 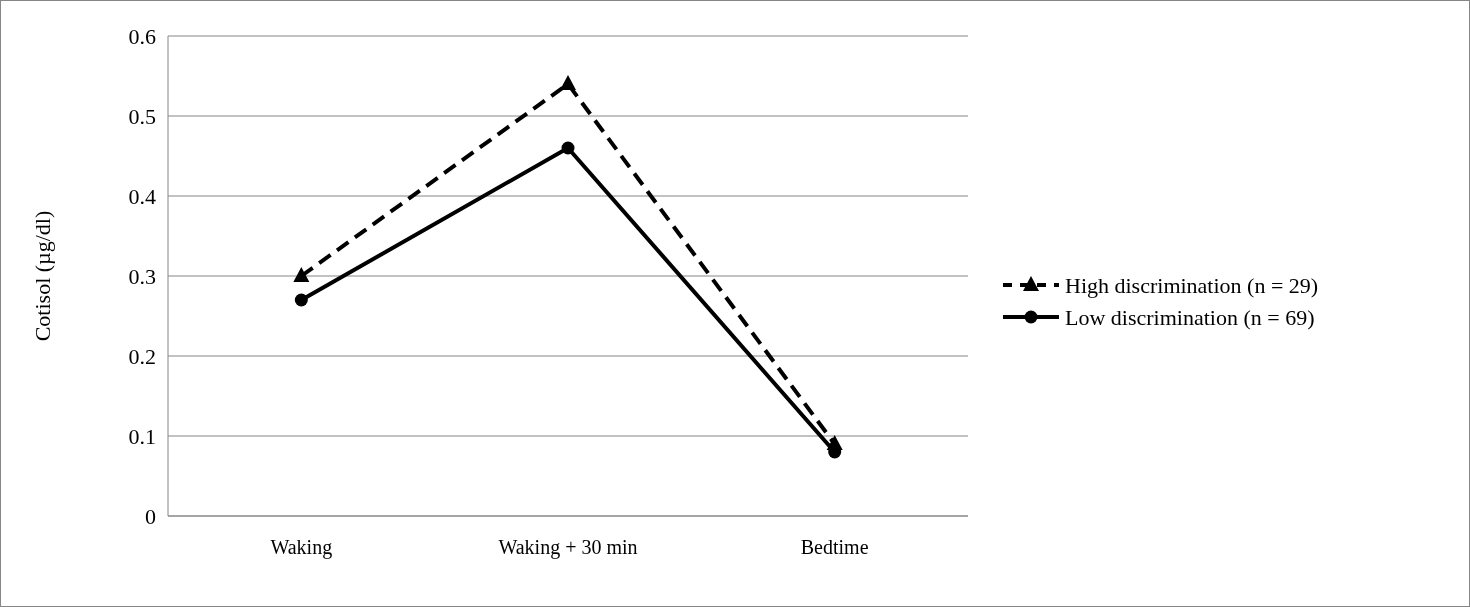 What do you see at coordinates (142, 36) in the screenshot?
I see `y-tick-label: 0.6` at bounding box center [142, 36].